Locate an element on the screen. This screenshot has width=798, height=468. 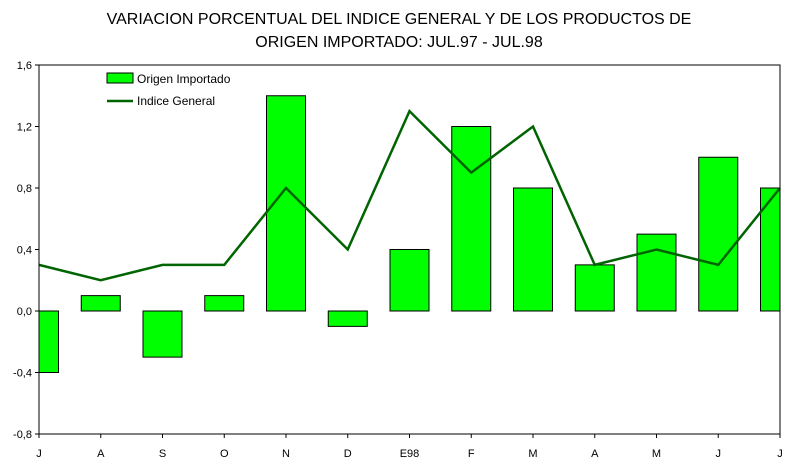
x-tick-label-10: M is located at coordinates (656, 454).